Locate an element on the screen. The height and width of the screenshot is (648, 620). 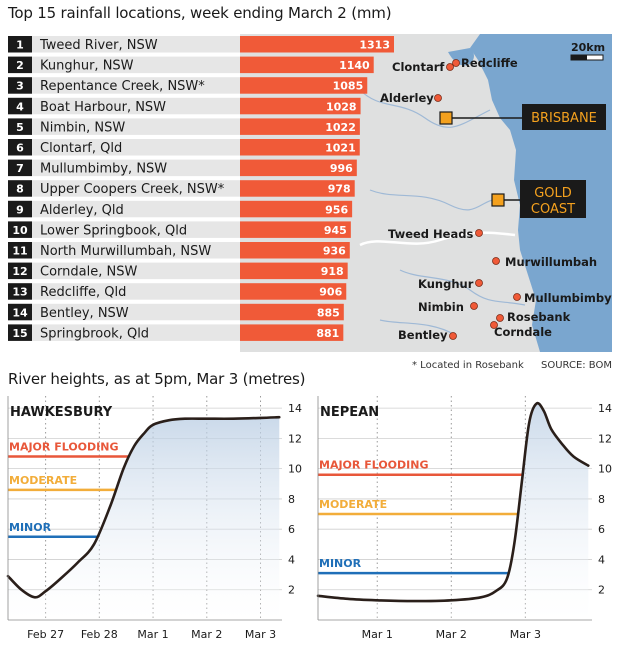
y-tick-label: 2 is located at coordinates (291, 590).